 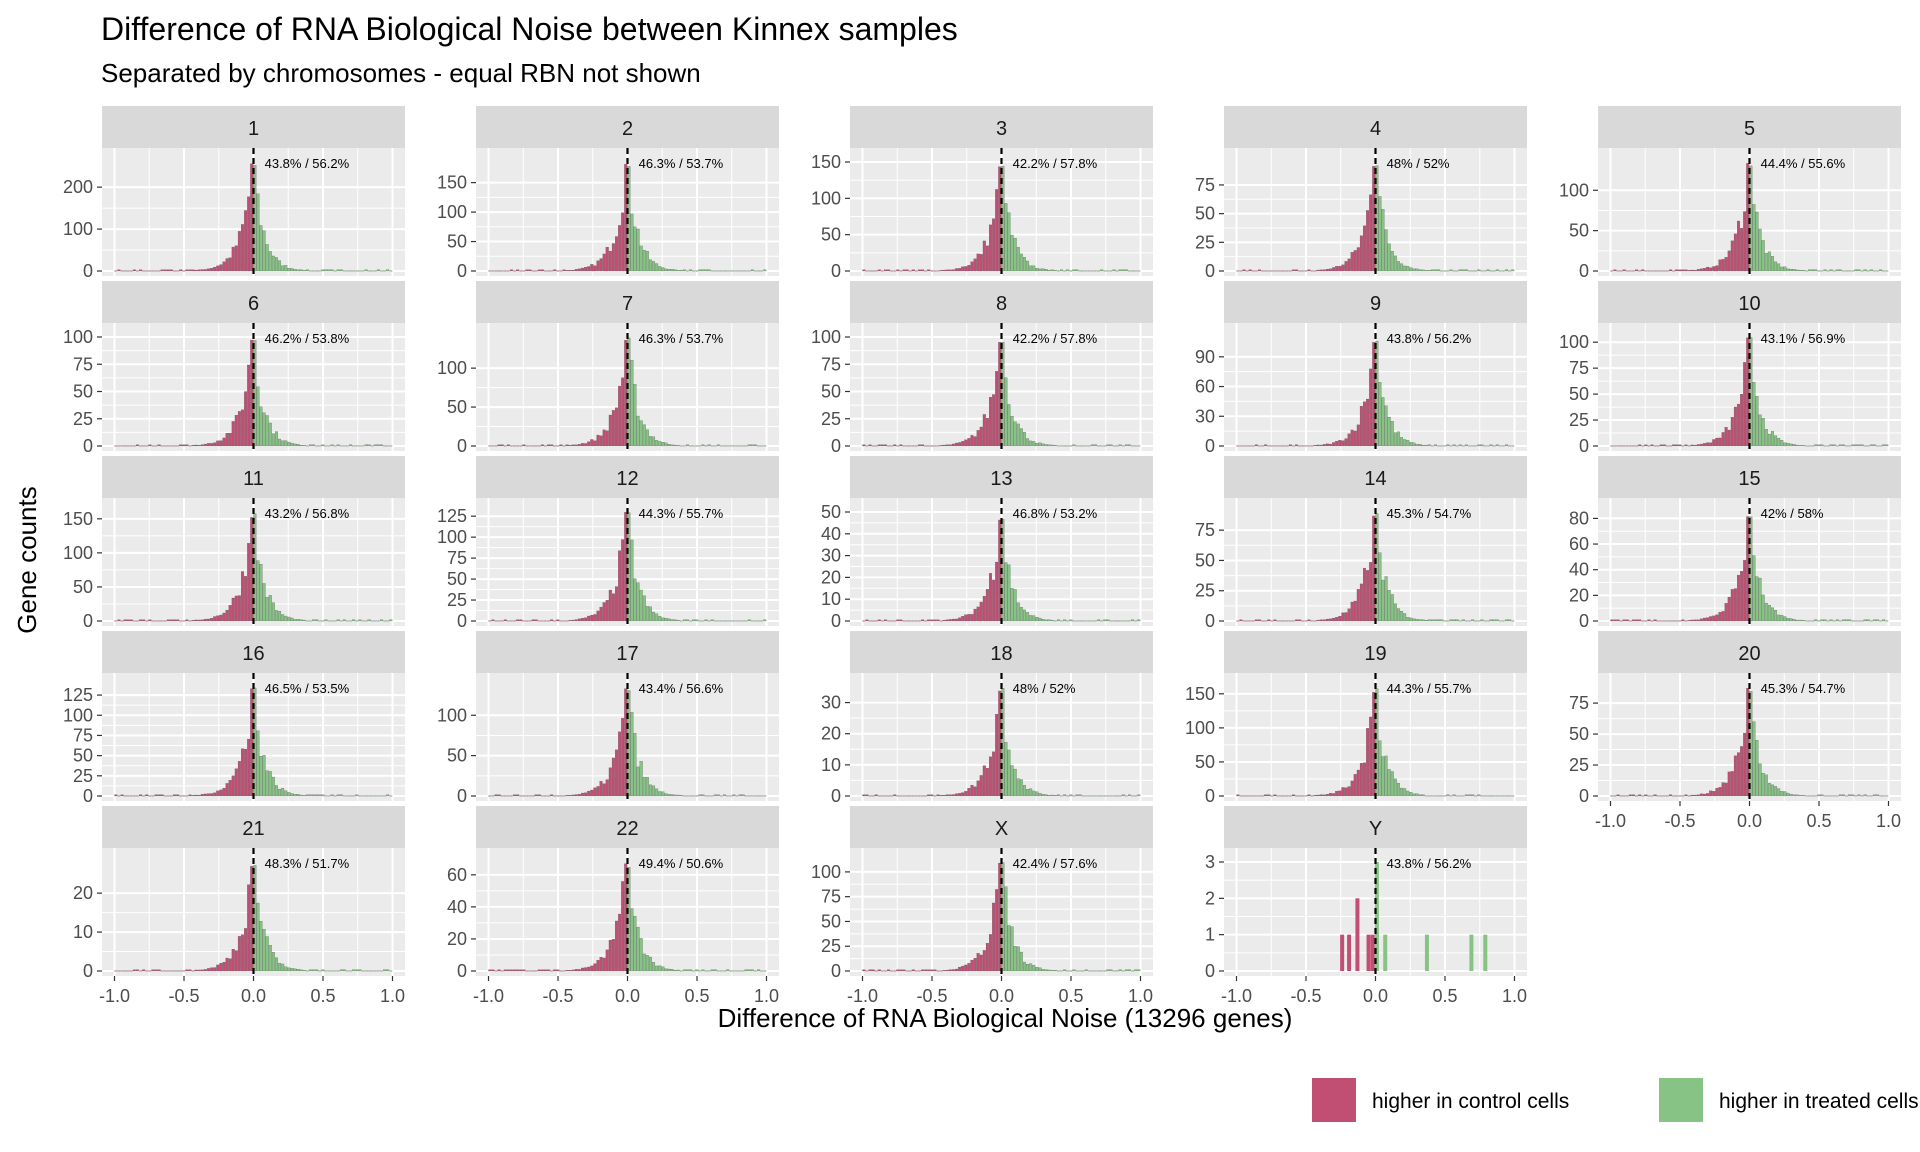 What do you see at coordinates (831, 599) in the screenshot?
I see `y-tick-label: 10` at bounding box center [831, 599].